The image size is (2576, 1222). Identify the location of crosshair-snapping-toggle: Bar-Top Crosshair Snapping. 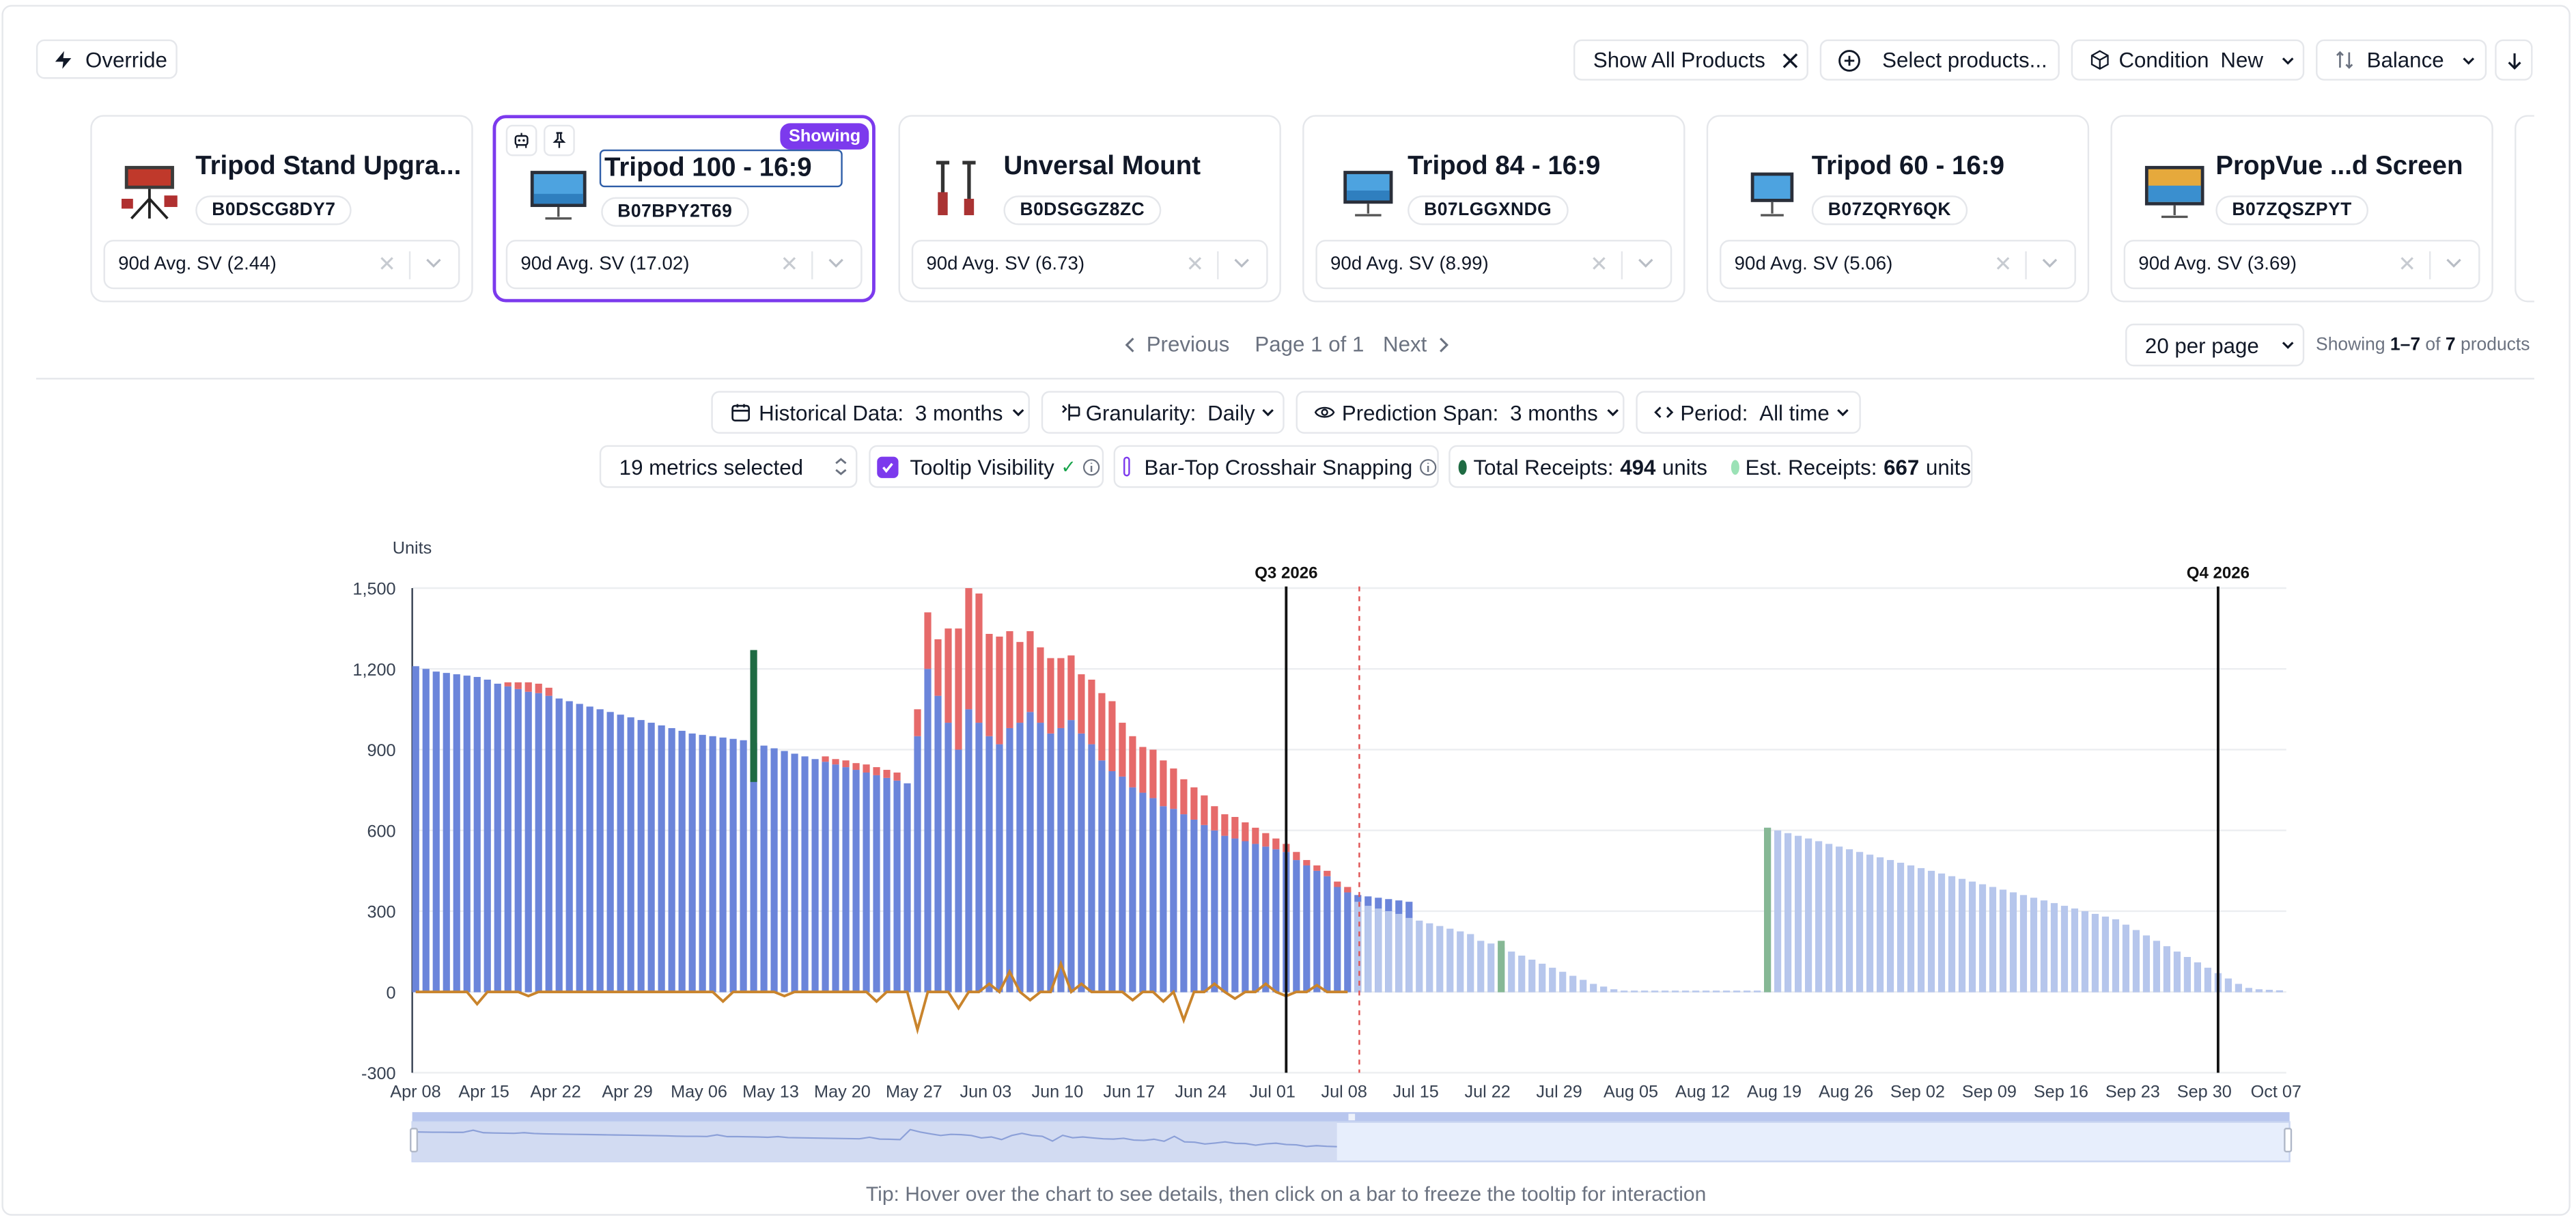
(1276, 466).